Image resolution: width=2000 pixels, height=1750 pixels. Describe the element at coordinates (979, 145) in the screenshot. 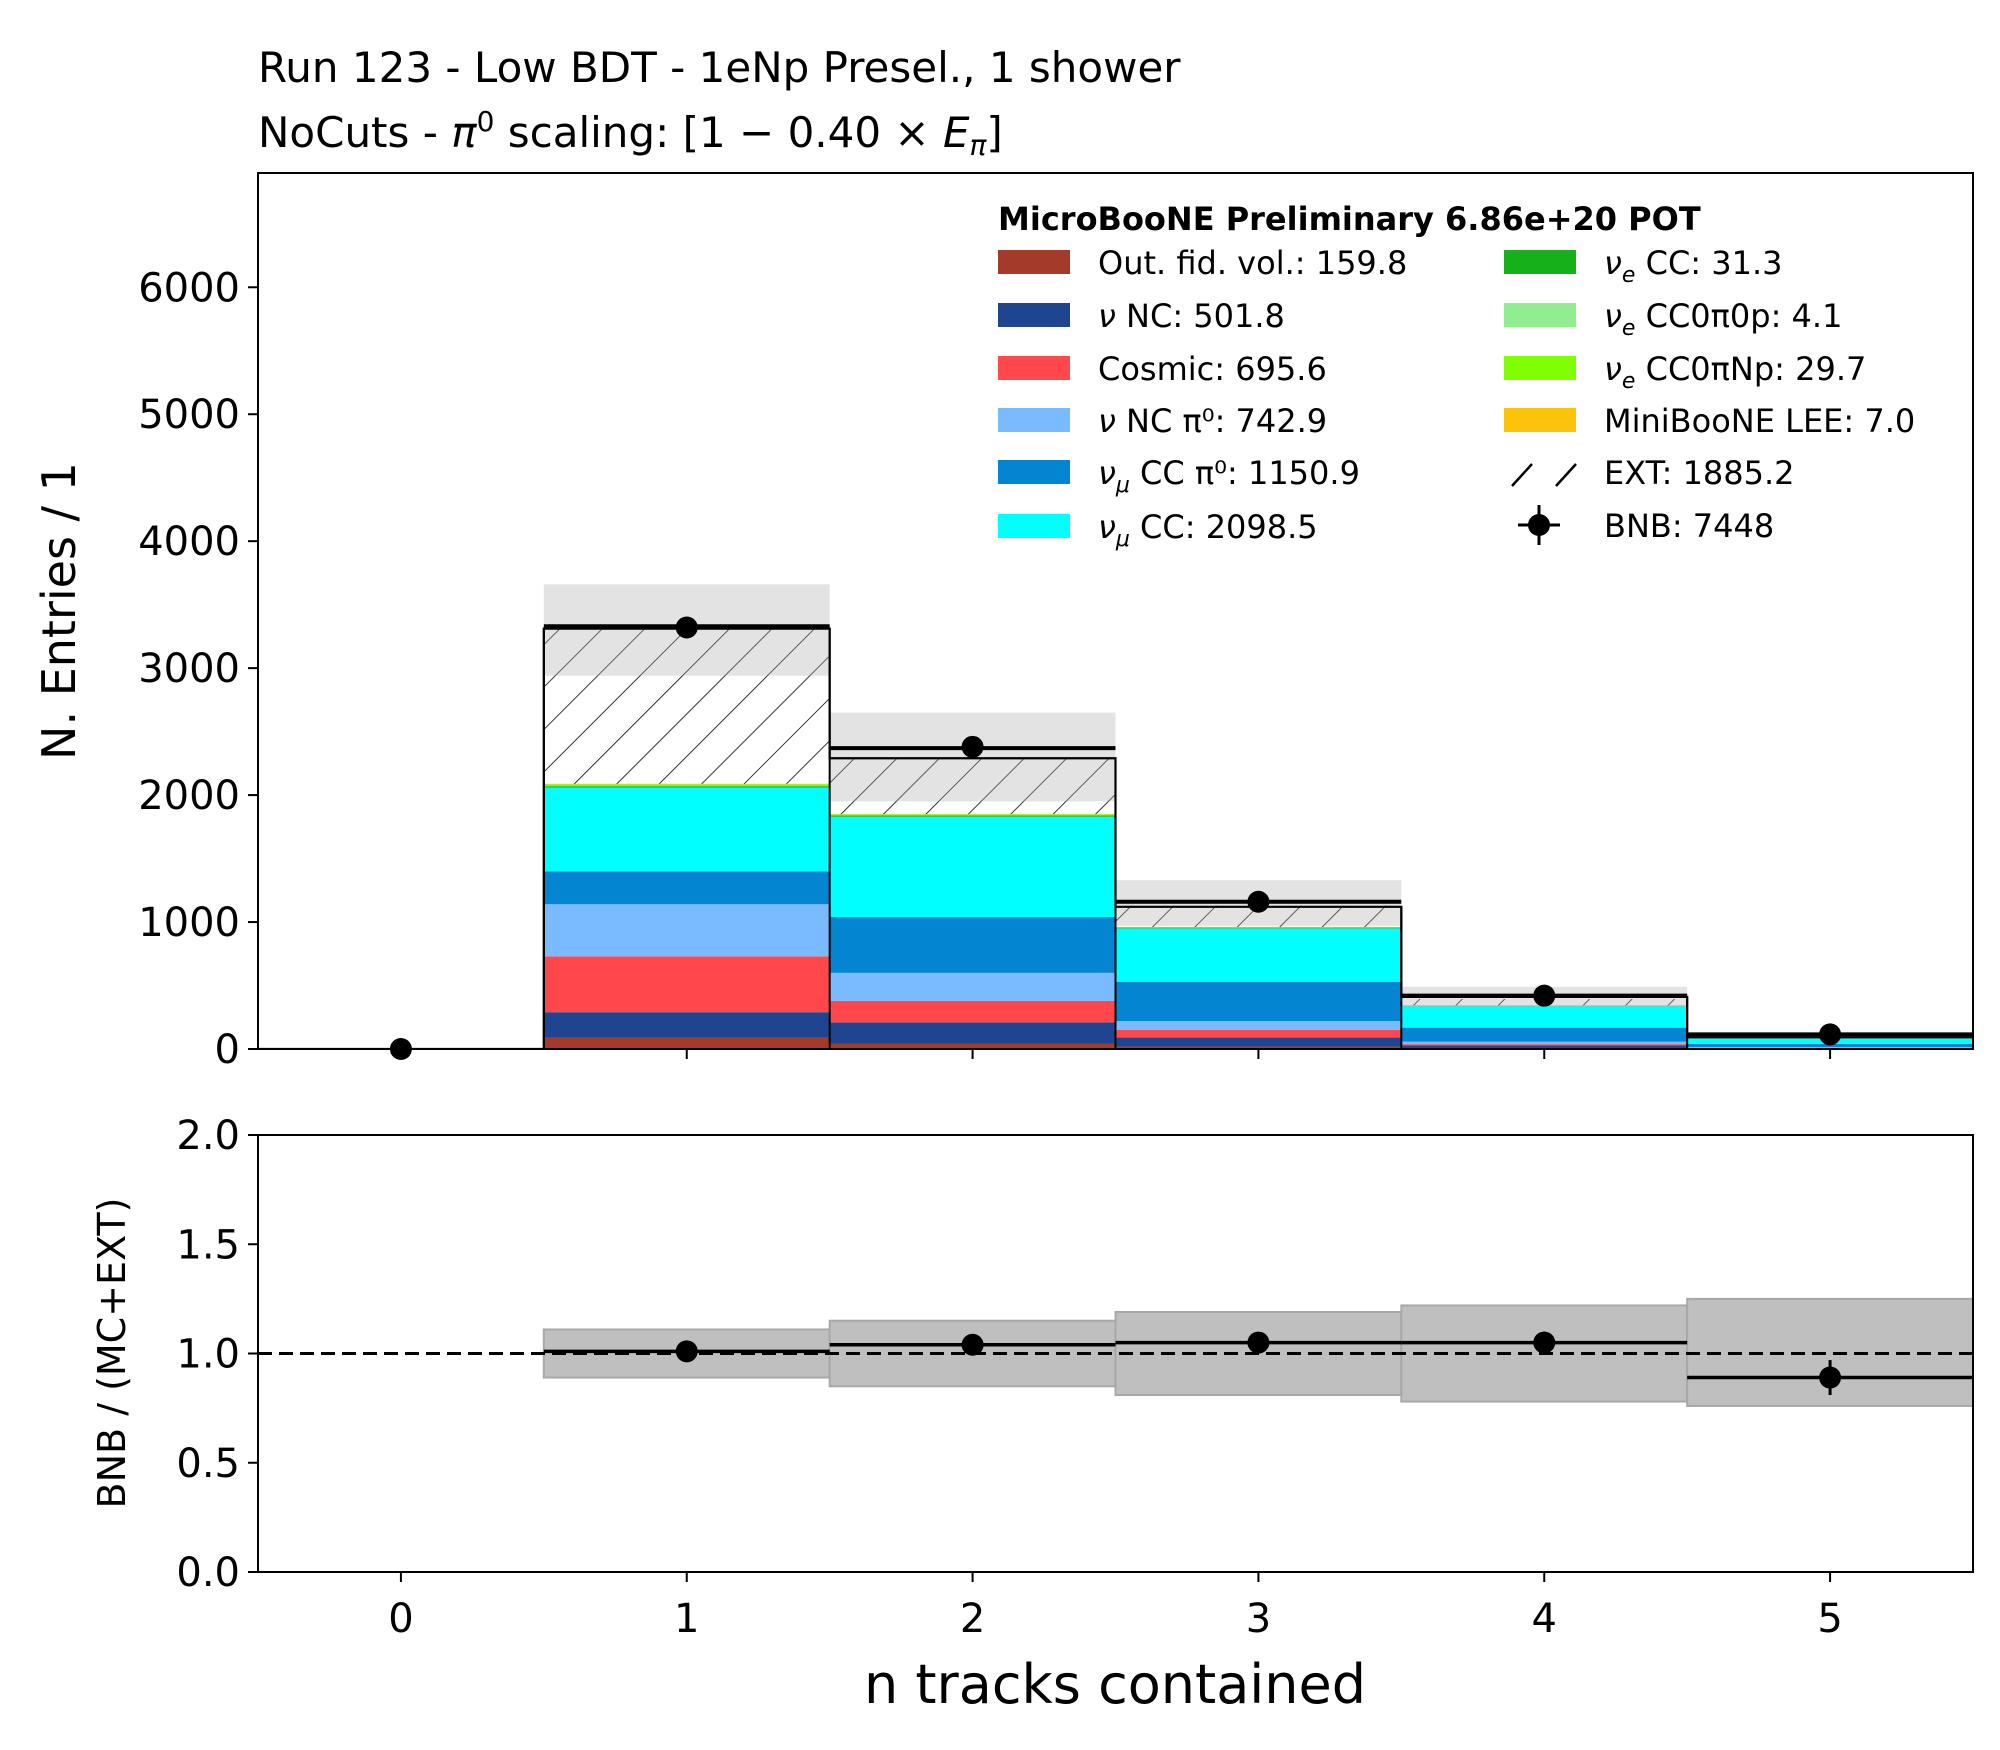

I see `subtitle-E-sub: π` at that location.